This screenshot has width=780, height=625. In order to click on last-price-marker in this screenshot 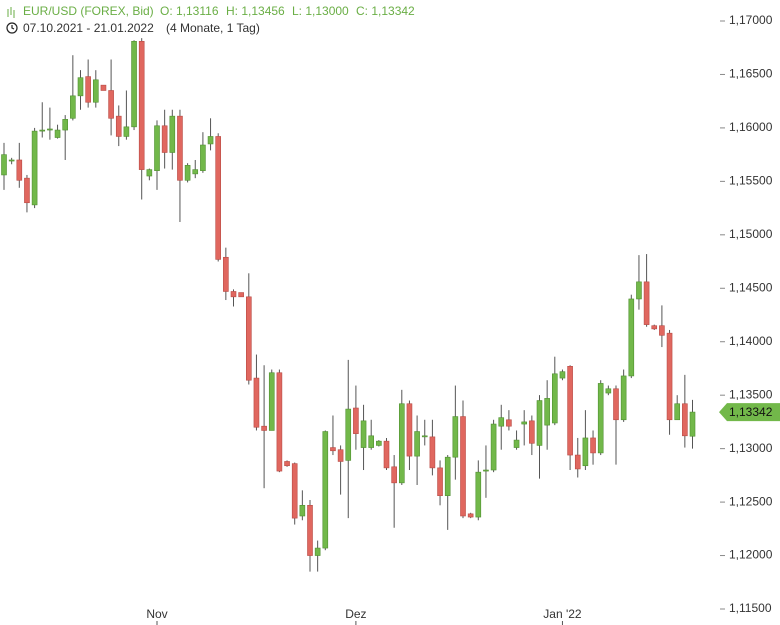, I will do `click(749, 412)`.